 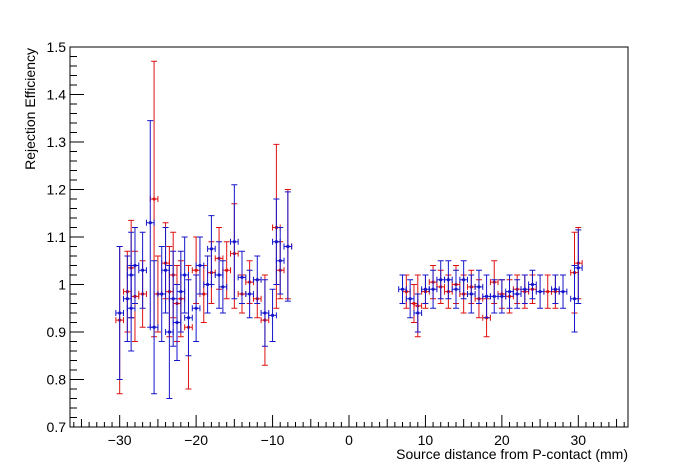 What do you see at coordinates (273, 440) in the screenshot?
I see `x-tick-label: −10` at bounding box center [273, 440].